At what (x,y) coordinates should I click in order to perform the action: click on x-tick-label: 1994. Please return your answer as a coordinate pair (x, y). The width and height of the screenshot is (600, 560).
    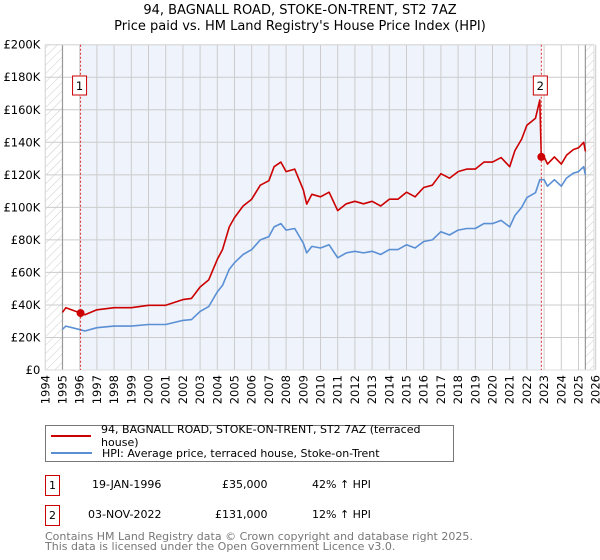
    Looking at the image, I should click on (45, 389).